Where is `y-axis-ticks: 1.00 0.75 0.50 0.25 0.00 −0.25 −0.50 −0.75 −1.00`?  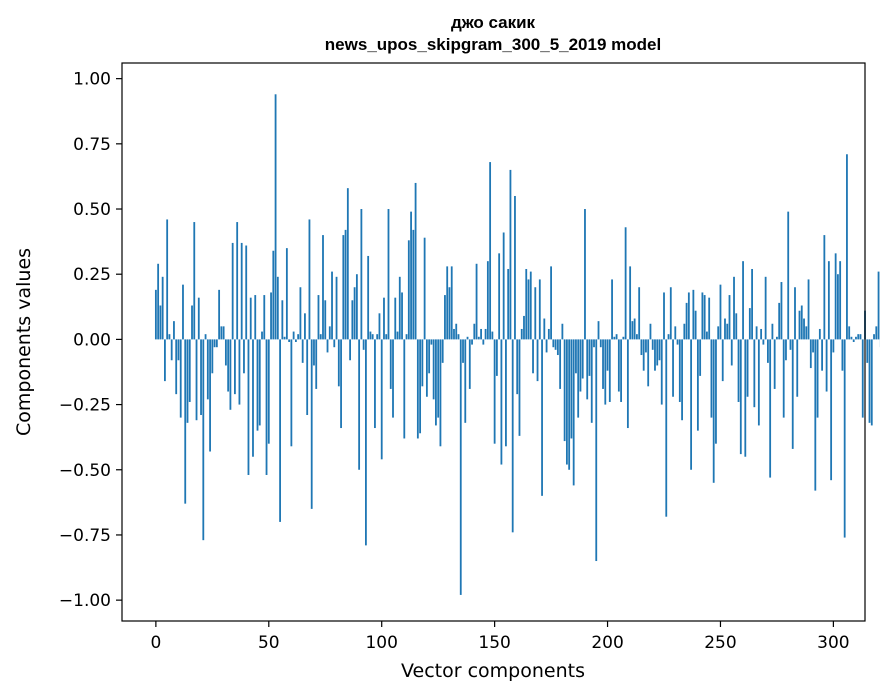
y-axis-ticks: 1.00 0.75 0.50 0.25 0.00 −0.25 −0.50 −0.75 −1.00 is located at coordinates (90, 340).